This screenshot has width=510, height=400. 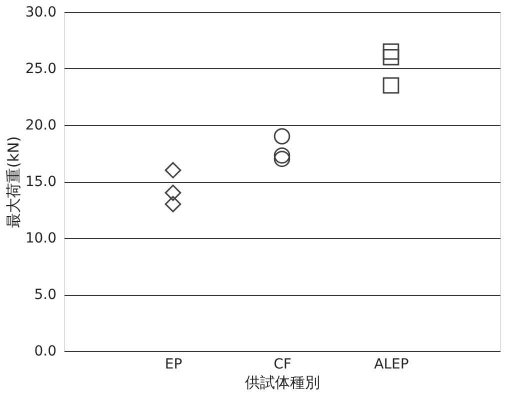 I want to click on y-tick-label: 25.0, so click(x=40, y=69).